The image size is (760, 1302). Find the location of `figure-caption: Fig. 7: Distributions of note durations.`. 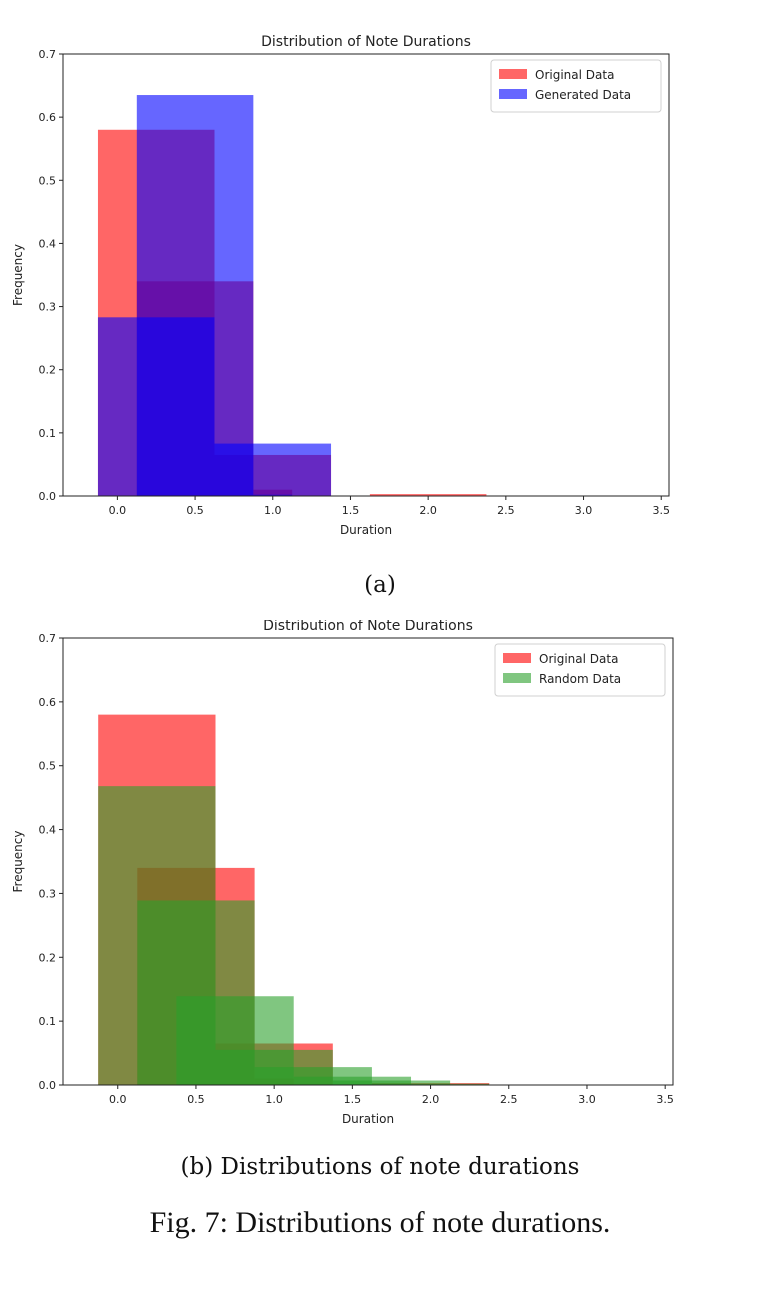

figure-caption: Fig. 7: Distributions of note durations. is located at coordinates (380, 1222).